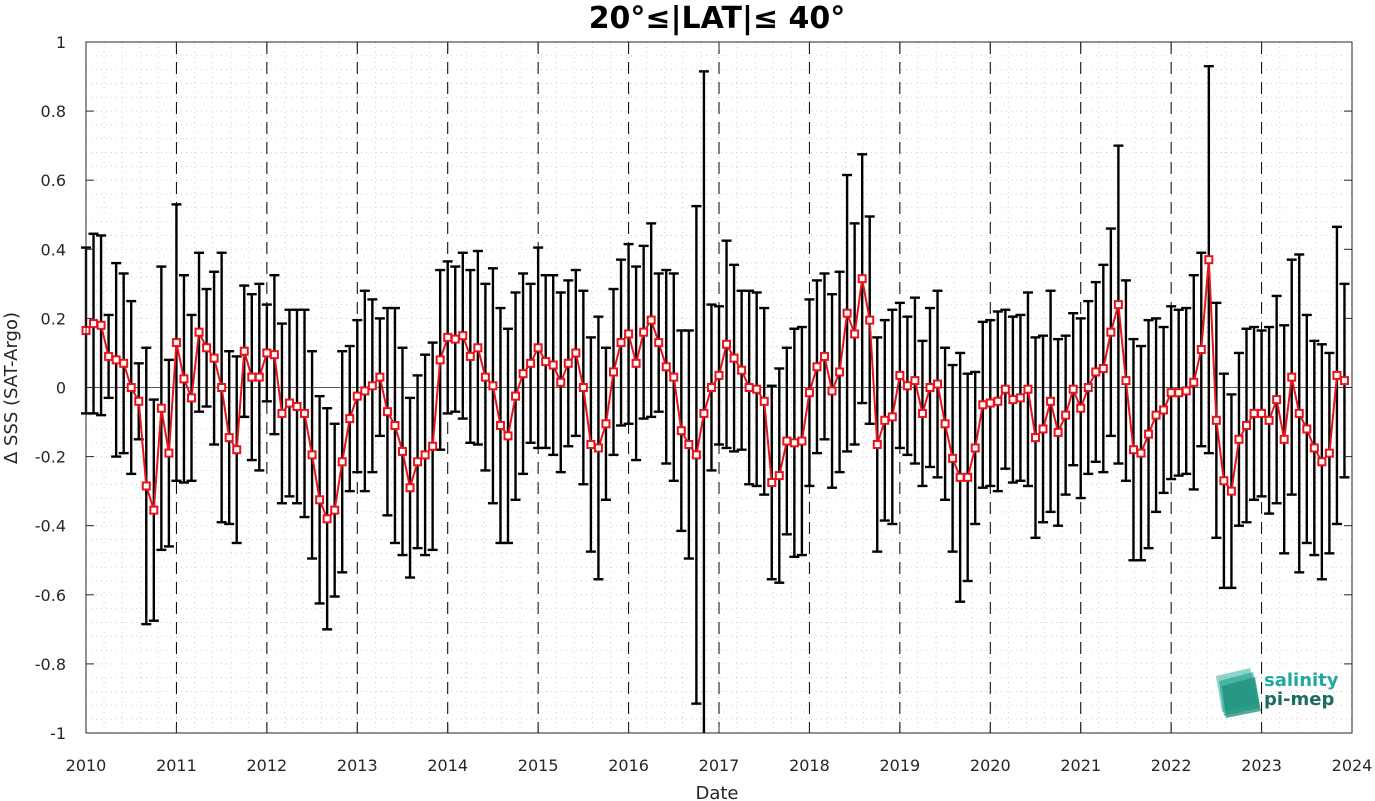 The height and width of the screenshot is (801, 1375). I want to click on x-tick-label: 2022, so click(1171, 765).